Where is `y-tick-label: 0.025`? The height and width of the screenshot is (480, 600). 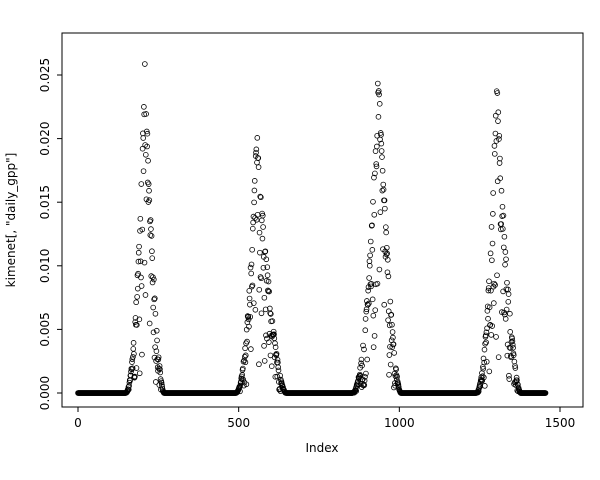
y-tick-label: 0.025 is located at coordinates (45, 75).